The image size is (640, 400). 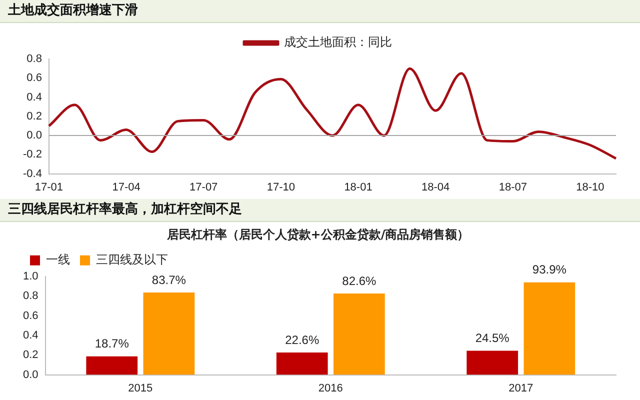 I want to click on x-tick-label: 2015, so click(x=140, y=388).